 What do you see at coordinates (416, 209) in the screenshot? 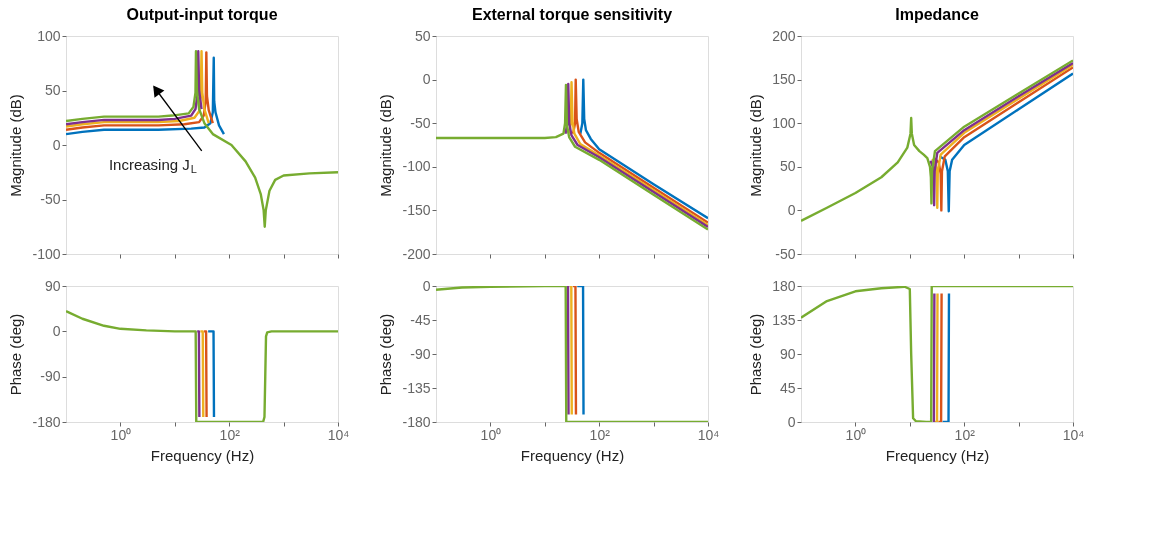
I see `y-tick-label: -150` at bounding box center [416, 209].